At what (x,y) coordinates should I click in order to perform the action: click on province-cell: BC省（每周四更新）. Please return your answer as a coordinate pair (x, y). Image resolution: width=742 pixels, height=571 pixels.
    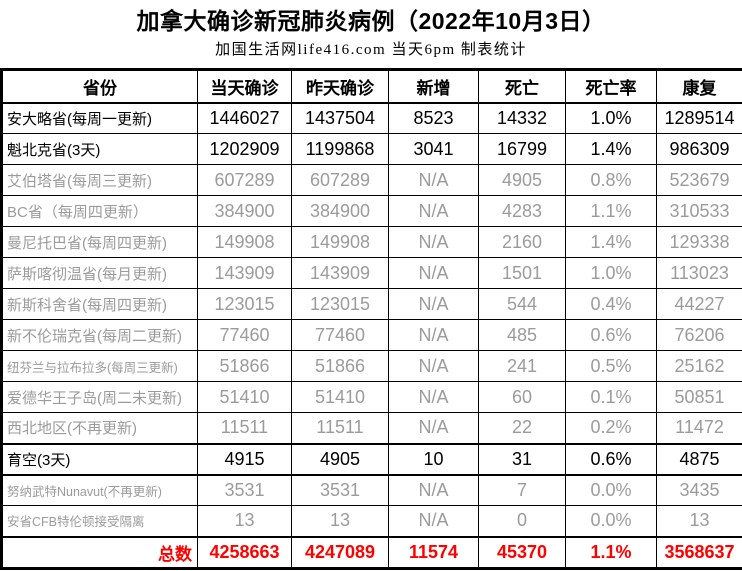
    Looking at the image, I should click on (99, 211).